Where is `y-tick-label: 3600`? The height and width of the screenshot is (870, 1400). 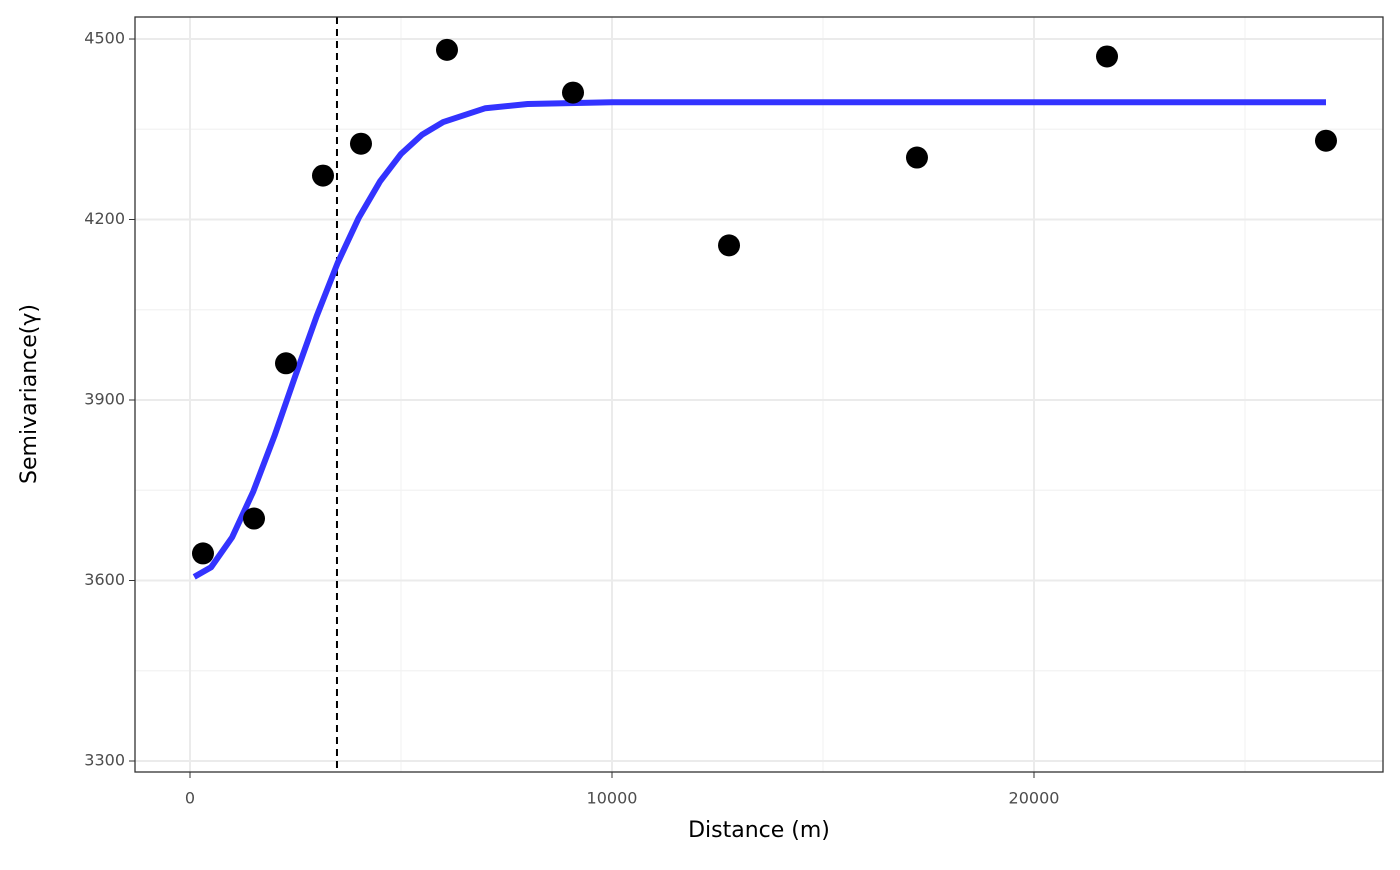 y-tick-label: 3600 is located at coordinates (104, 579).